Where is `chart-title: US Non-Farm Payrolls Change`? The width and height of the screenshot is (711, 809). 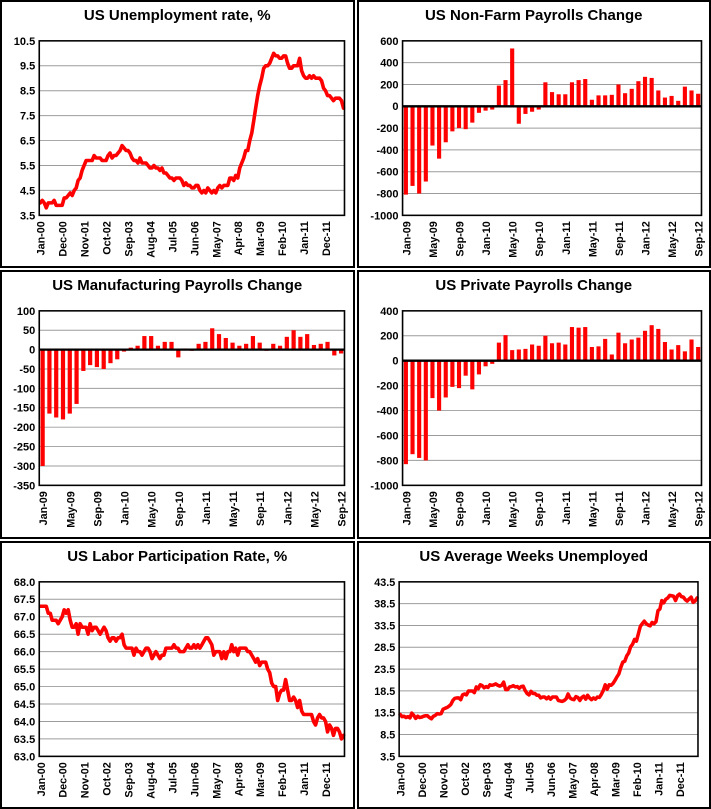 chart-title: US Non-Farm Payrolls Change is located at coordinates (533, 15).